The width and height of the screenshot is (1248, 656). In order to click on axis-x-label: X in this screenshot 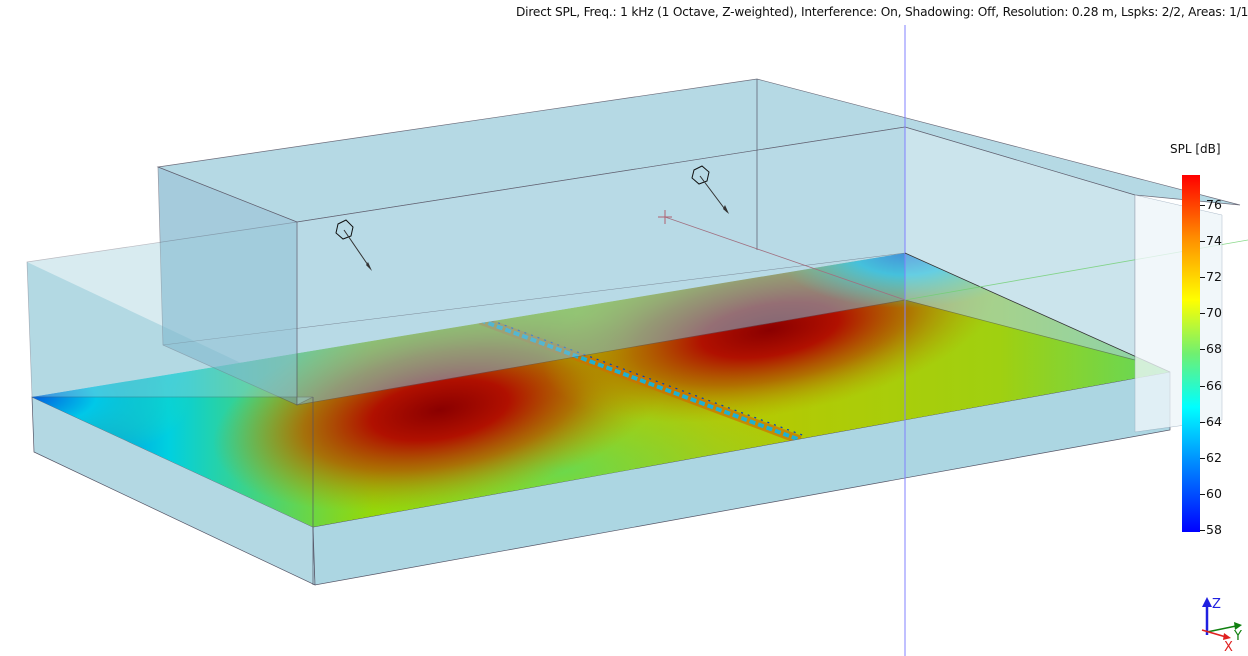, I will do `click(1228, 647)`.